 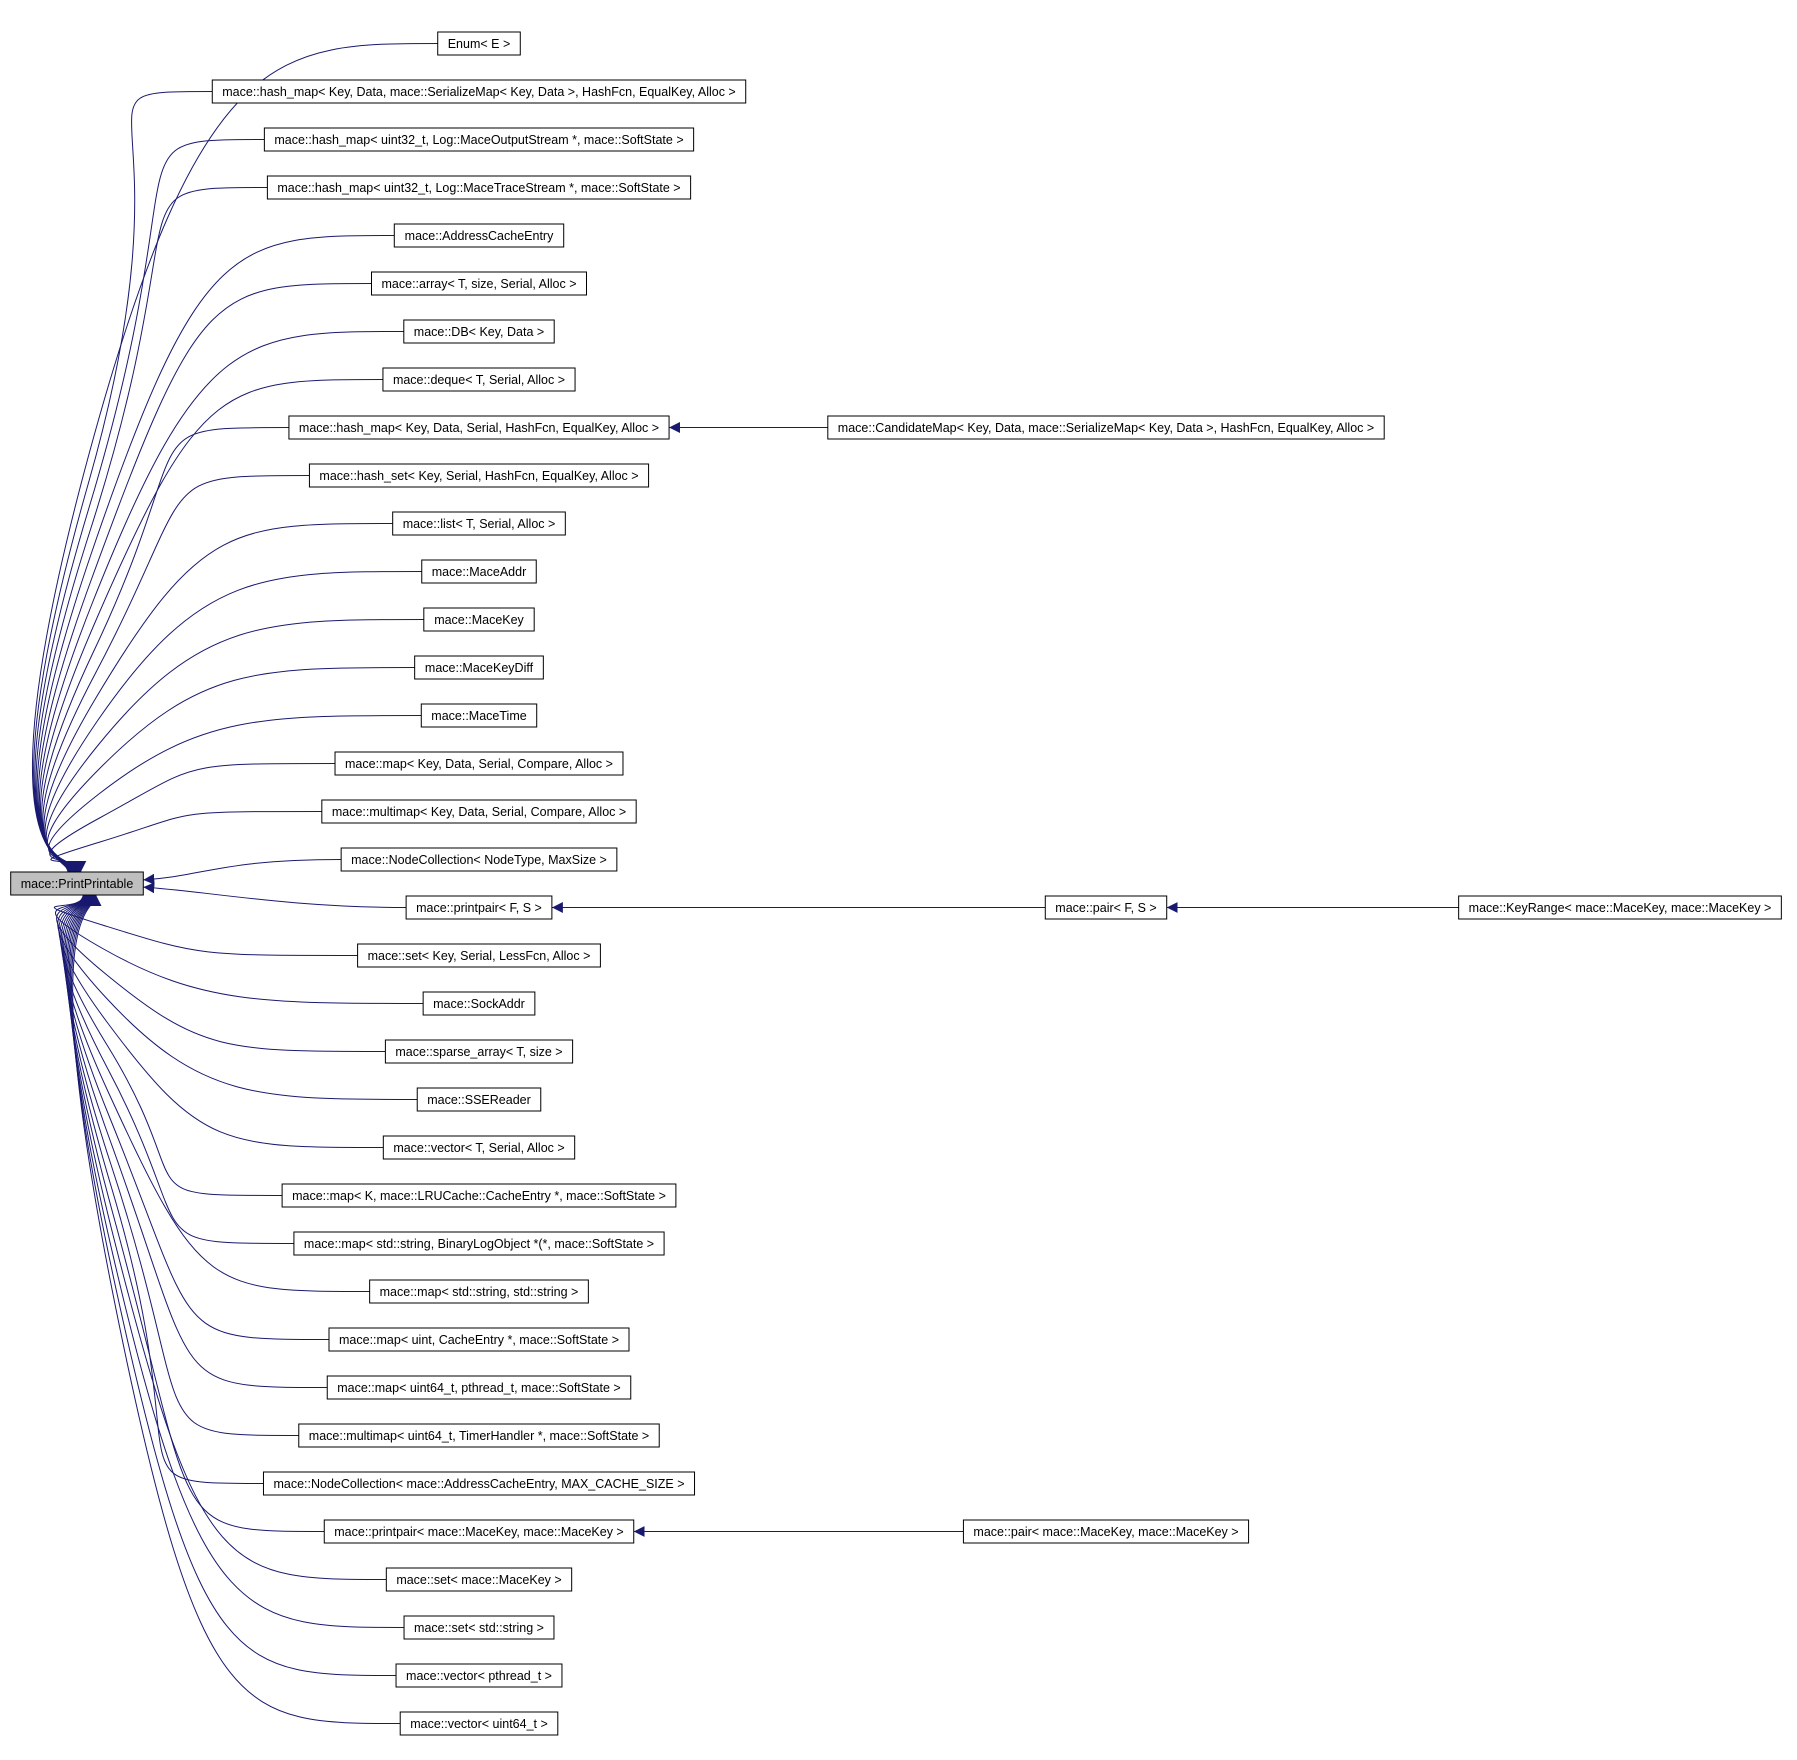 I want to click on node-label: mace::vector< pthread_t >, so click(x=479, y=1676).